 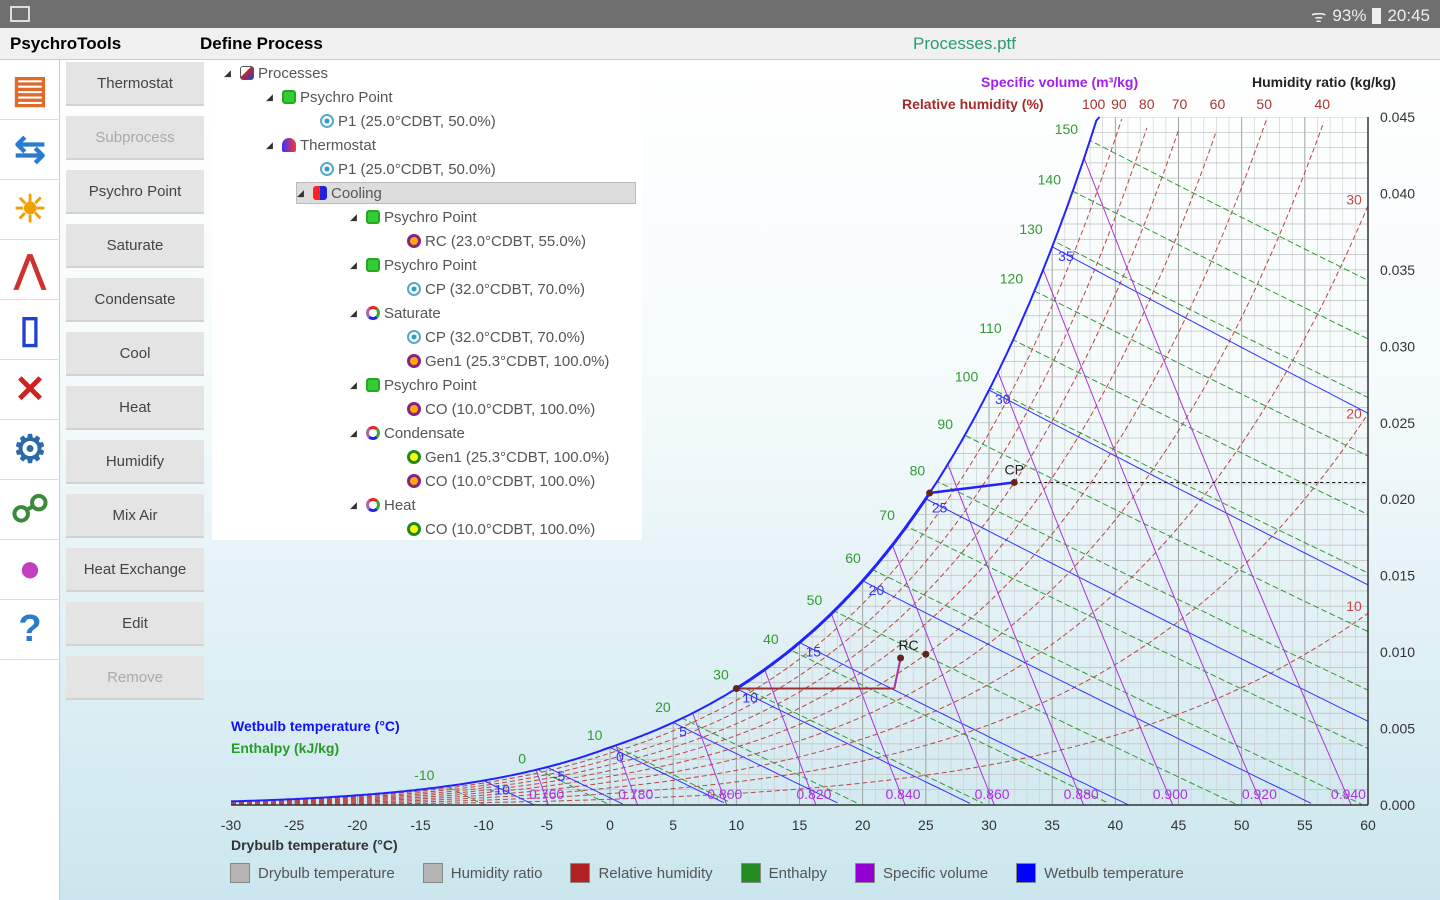 I want to click on tree-node: ◢ Saturate, so click(x=395, y=313).